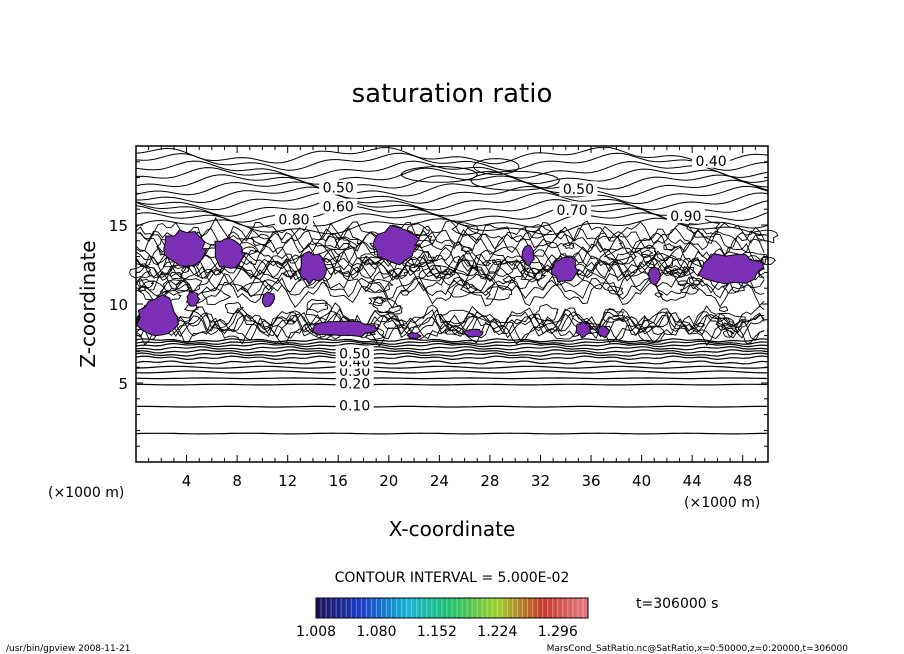  I want to click on colorbar-stripes, so click(452, 608).